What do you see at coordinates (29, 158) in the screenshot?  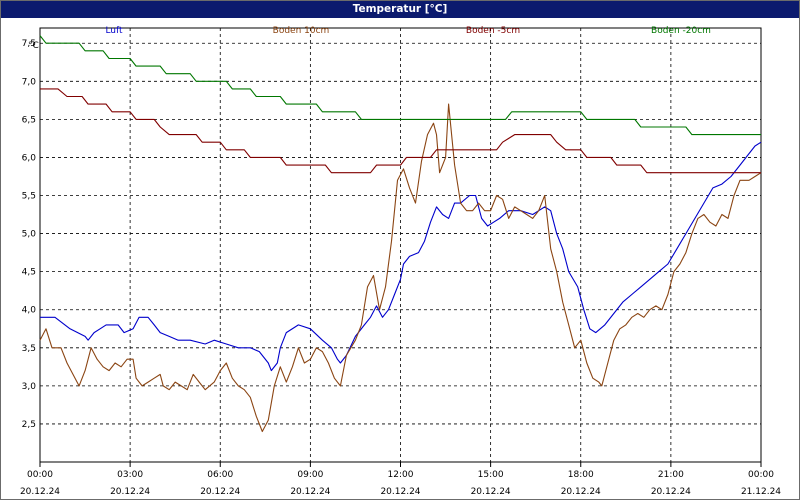 I see `y-tick-label: 6,0` at bounding box center [29, 158].